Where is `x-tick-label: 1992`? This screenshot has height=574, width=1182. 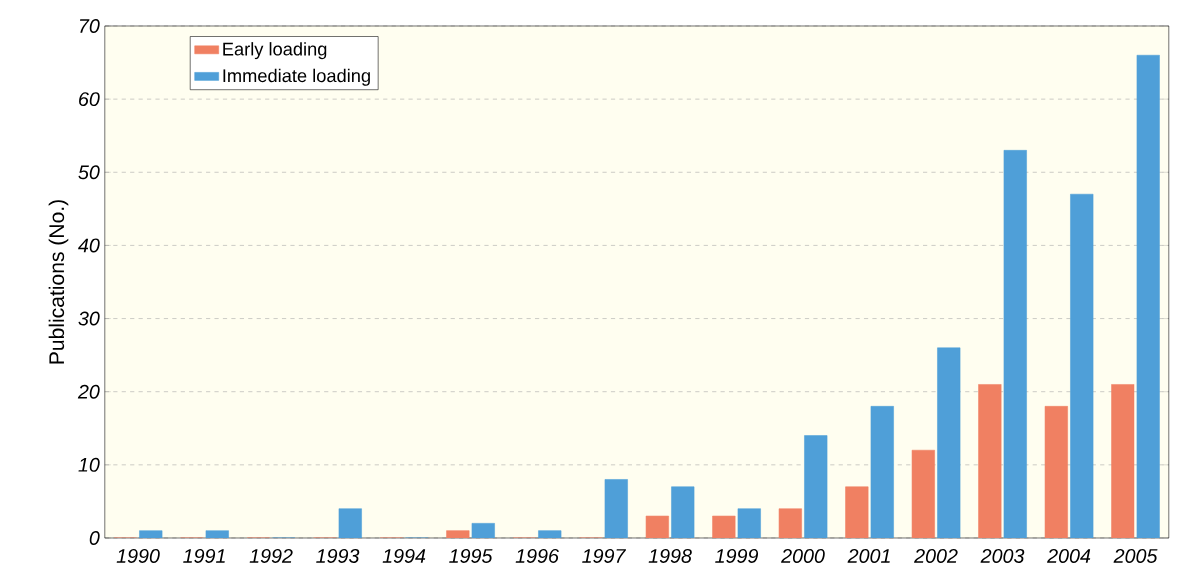
x-tick-label: 1992 is located at coordinates (271, 555).